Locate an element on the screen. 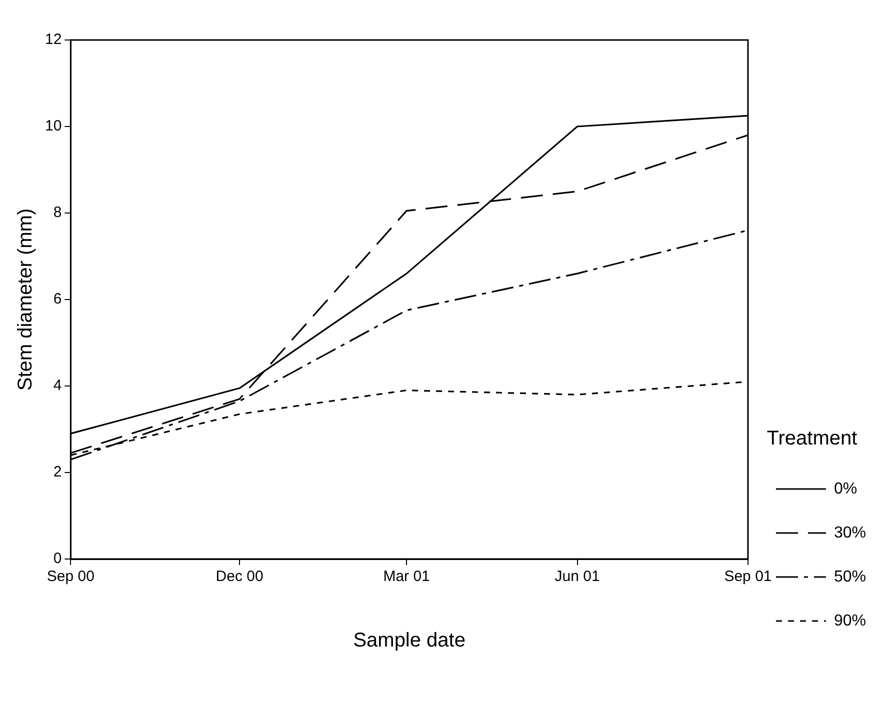 The width and height of the screenshot is (881, 717). y-tick-label: 8 is located at coordinates (57, 213).